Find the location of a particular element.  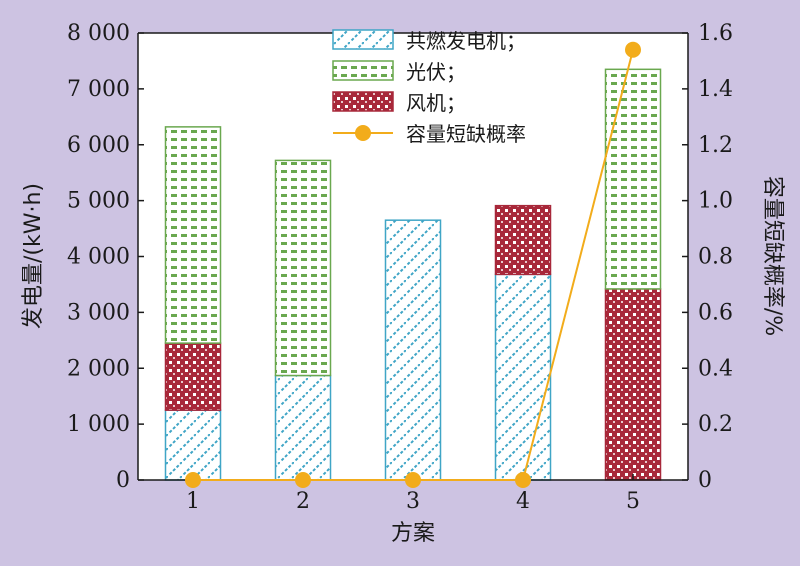

x-tick-label: 2 is located at coordinates (303, 501).